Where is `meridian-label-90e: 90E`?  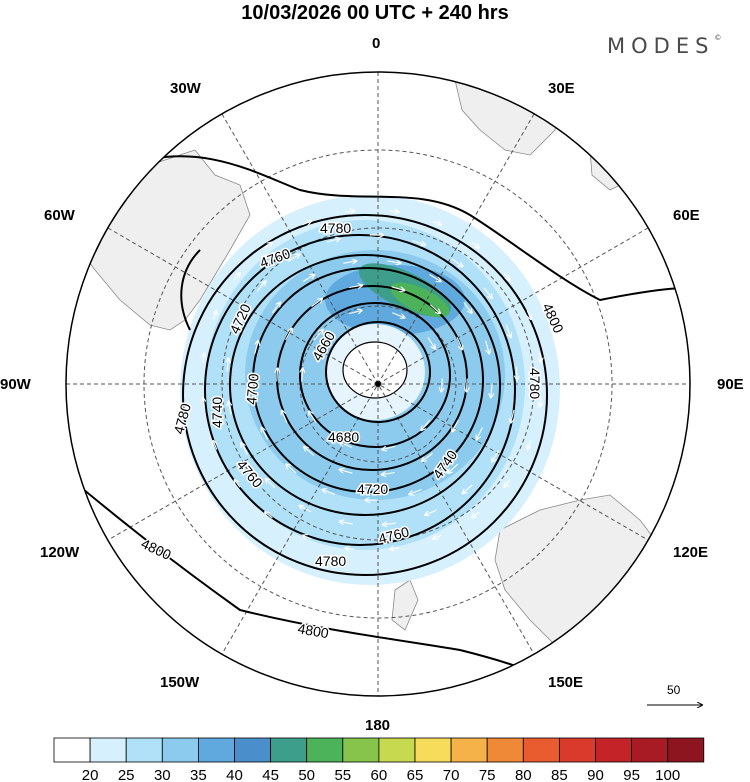 meridian-label-90e: 90E is located at coordinates (730, 384).